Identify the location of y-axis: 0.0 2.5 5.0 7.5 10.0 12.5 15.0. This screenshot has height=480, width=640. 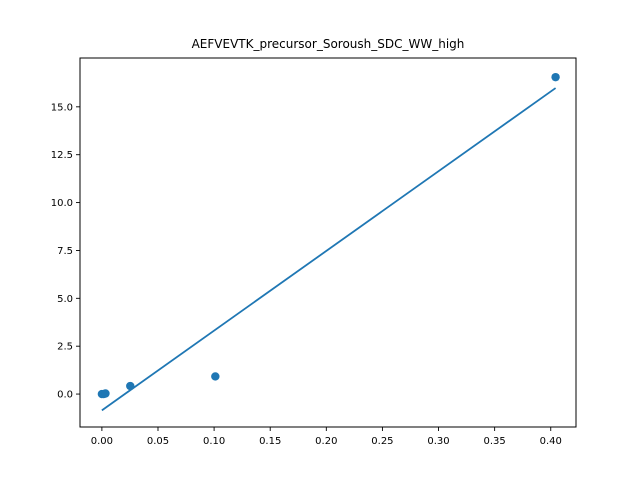
(65, 251).